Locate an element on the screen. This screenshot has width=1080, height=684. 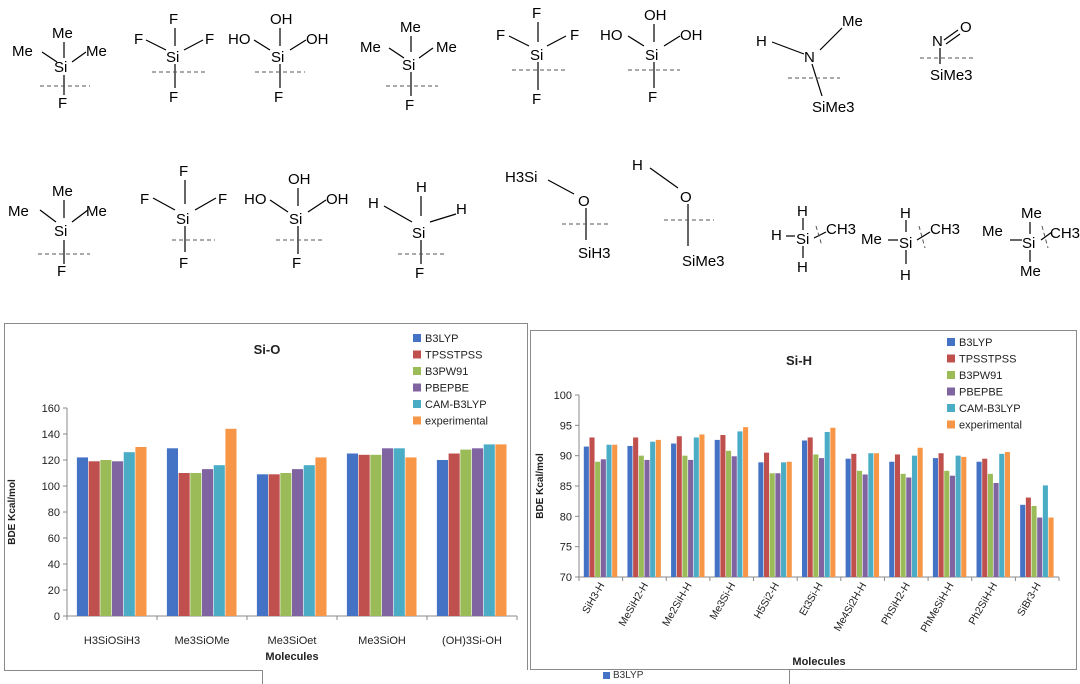
bar-me4si2h-h-tpsstpss is located at coordinates (854, 515).